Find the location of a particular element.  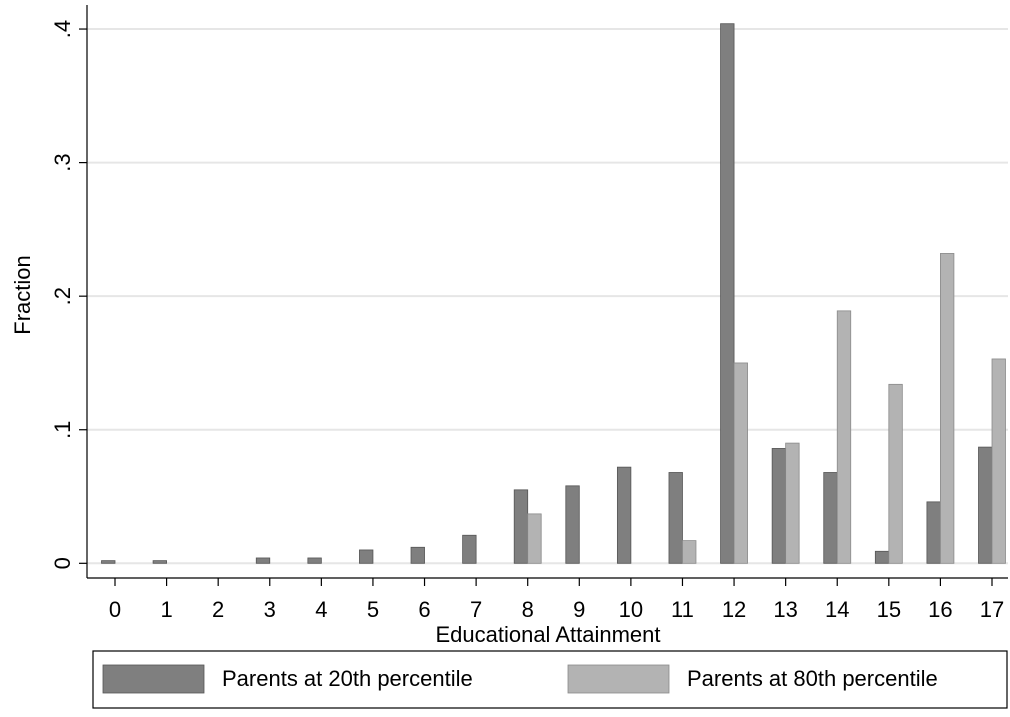

x-tick-label: 13 is located at coordinates (785, 609).